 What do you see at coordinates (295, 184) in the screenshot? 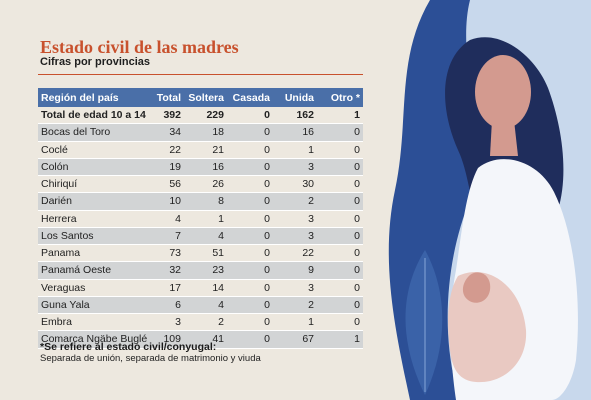
I see `value-cell: 30` at bounding box center [295, 184].